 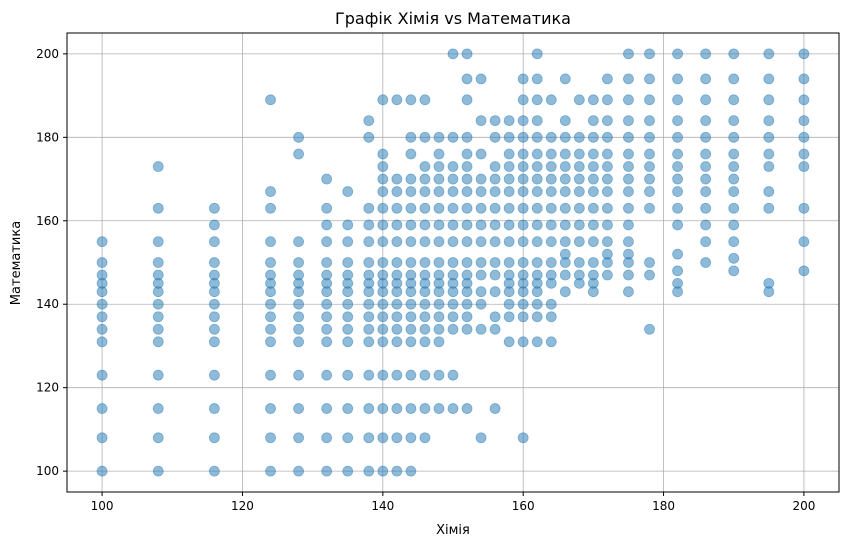 What do you see at coordinates (47, 388) in the screenshot?
I see `y-tick-label: 120` at bounding box center [47, 388].